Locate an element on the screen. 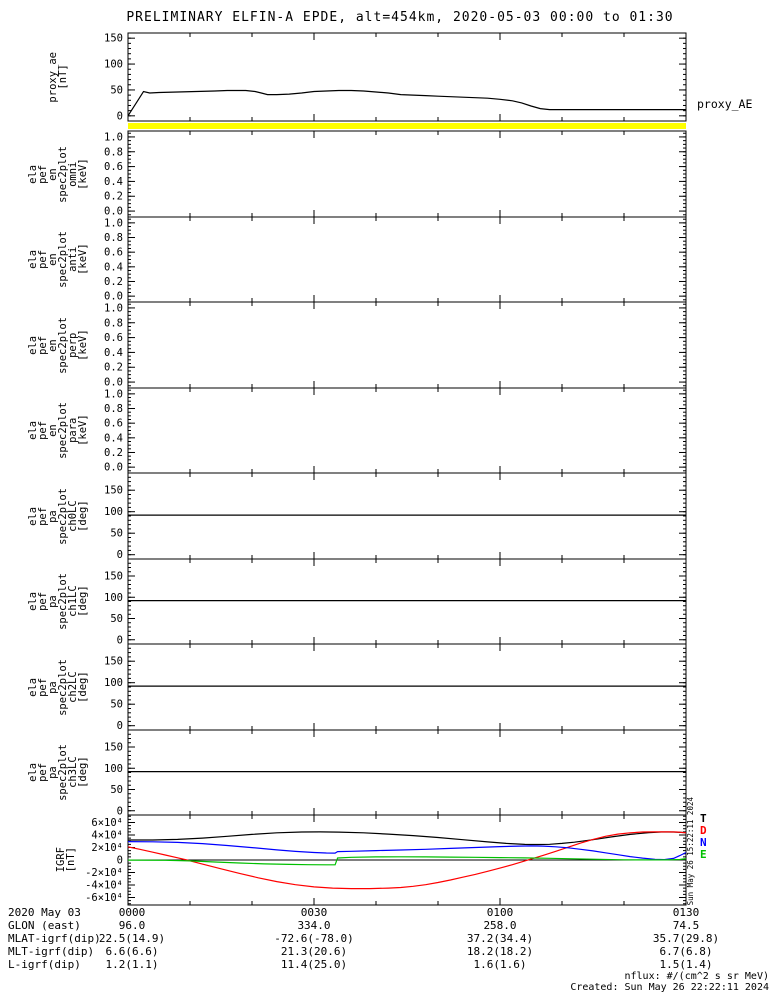 The image size is (775, 1000). ytick-label: 6×10⁴ is located at coordinates (107, 823).